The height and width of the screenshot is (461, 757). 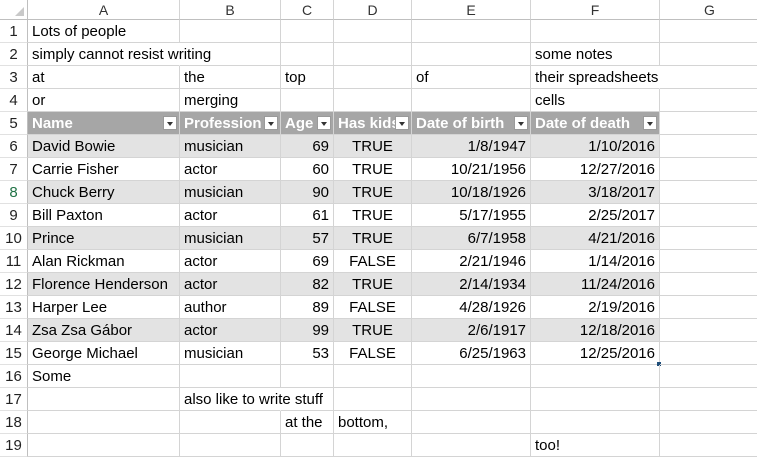 What do you see at coordinates (373, 422) in the screenshot?
I see `cell-d18: bottom,` at bounding box center [373, 422].